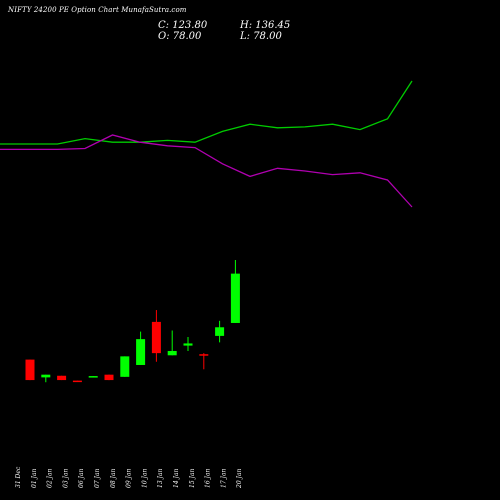 This screenshot has height=500, width=500. I want to click on date-label: 01 Jan, so click(34, 478).